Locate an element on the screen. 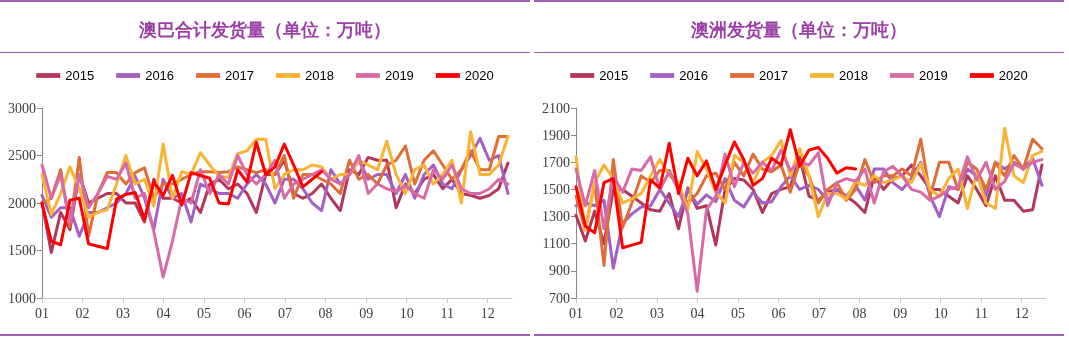 The image size is (1069, 341). y-tick-label: 1700 is located at coordinates (556, 162).